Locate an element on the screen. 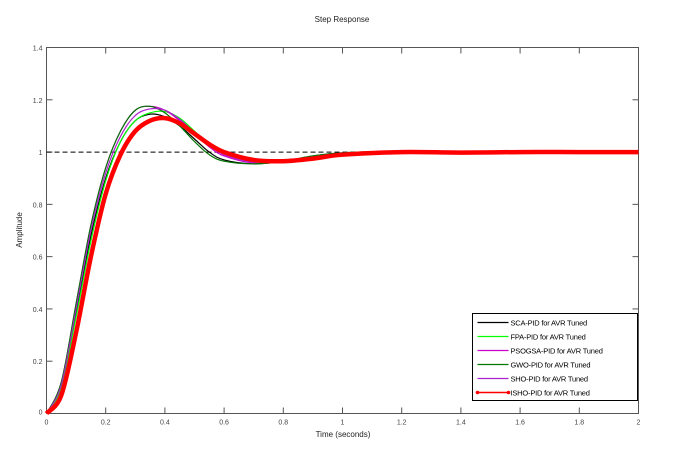 Image resolution: width=687 pixels, height=453 pixels. legend-entry: SCA-PID for AVR Tuned is located at coordinates (549, 323).